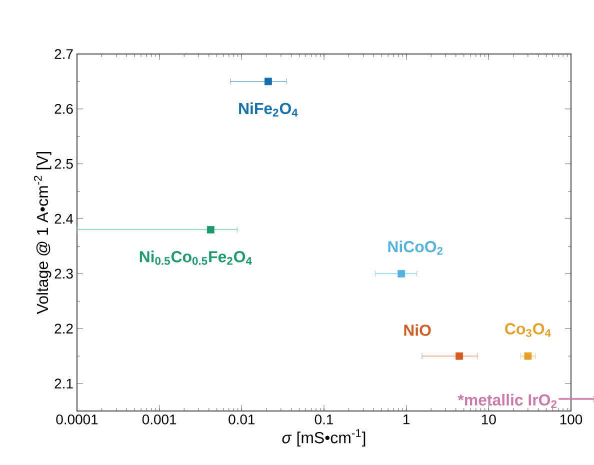 The width and height of the screenshot is (594, 465). I want to click on y-tick-label: 2.5, so click(63, 163).